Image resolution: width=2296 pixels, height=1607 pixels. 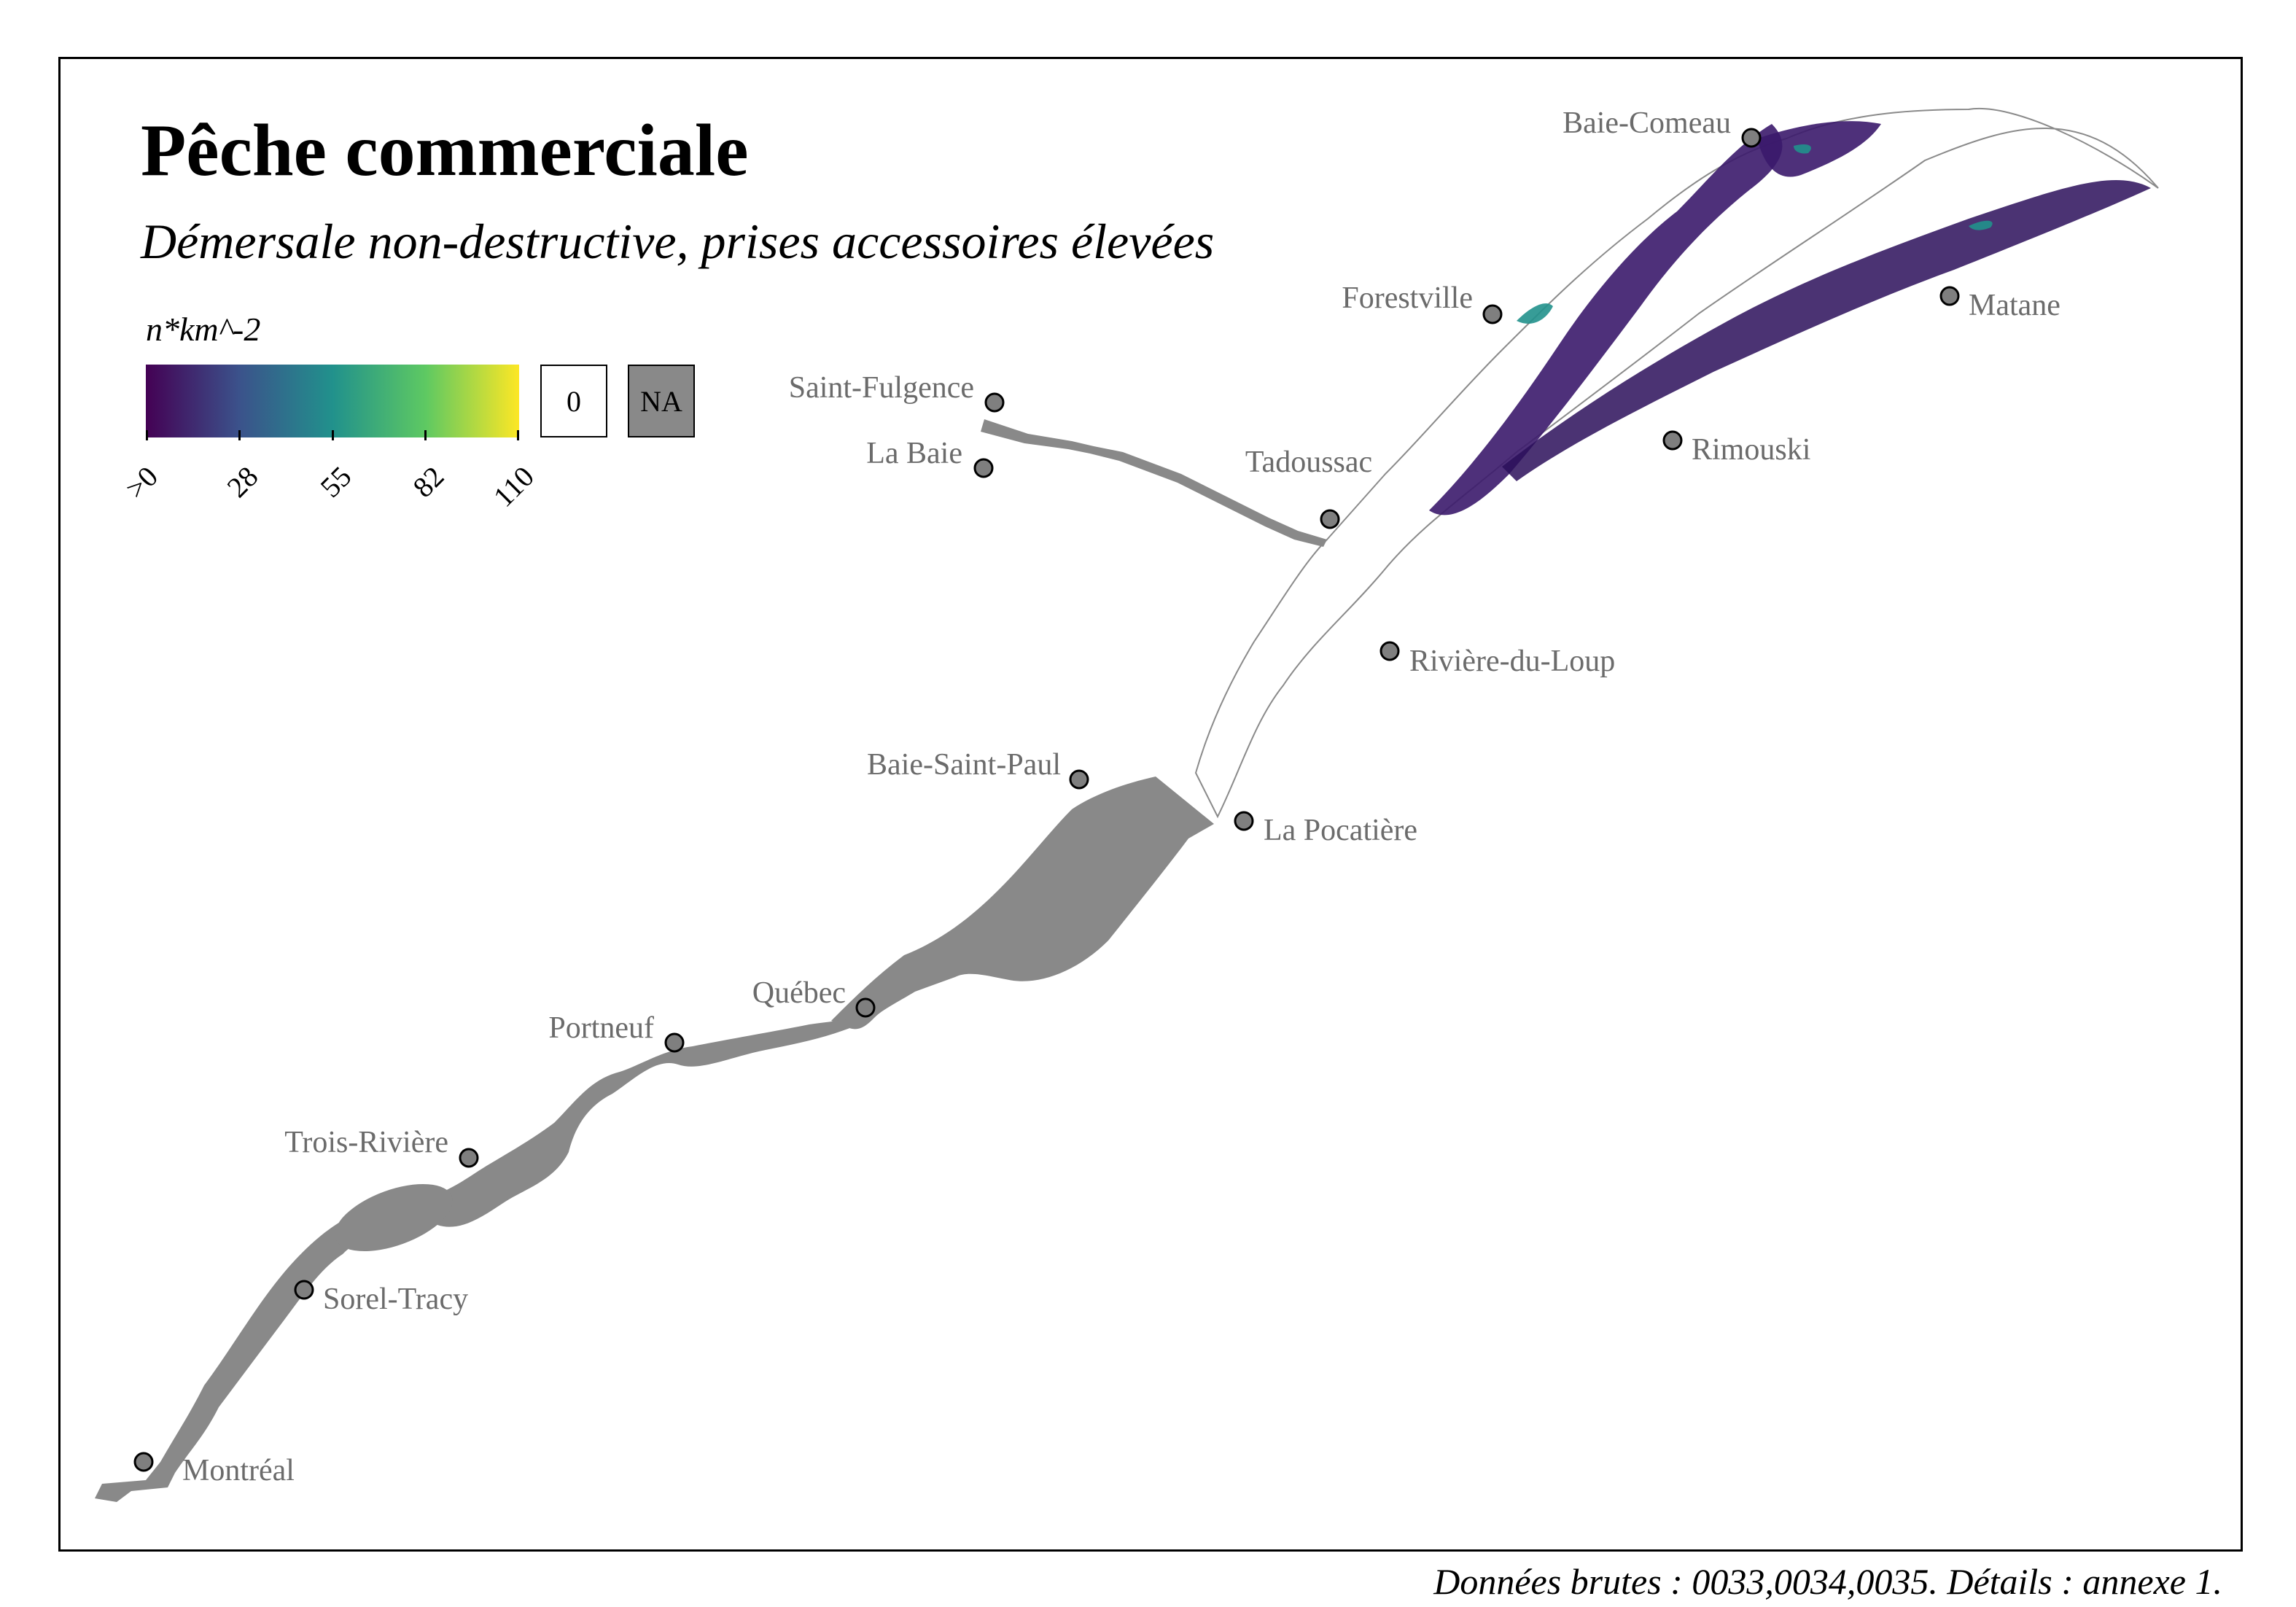 I want to click on city-label: Saint-Fulgence, so click(x=882, y=388).